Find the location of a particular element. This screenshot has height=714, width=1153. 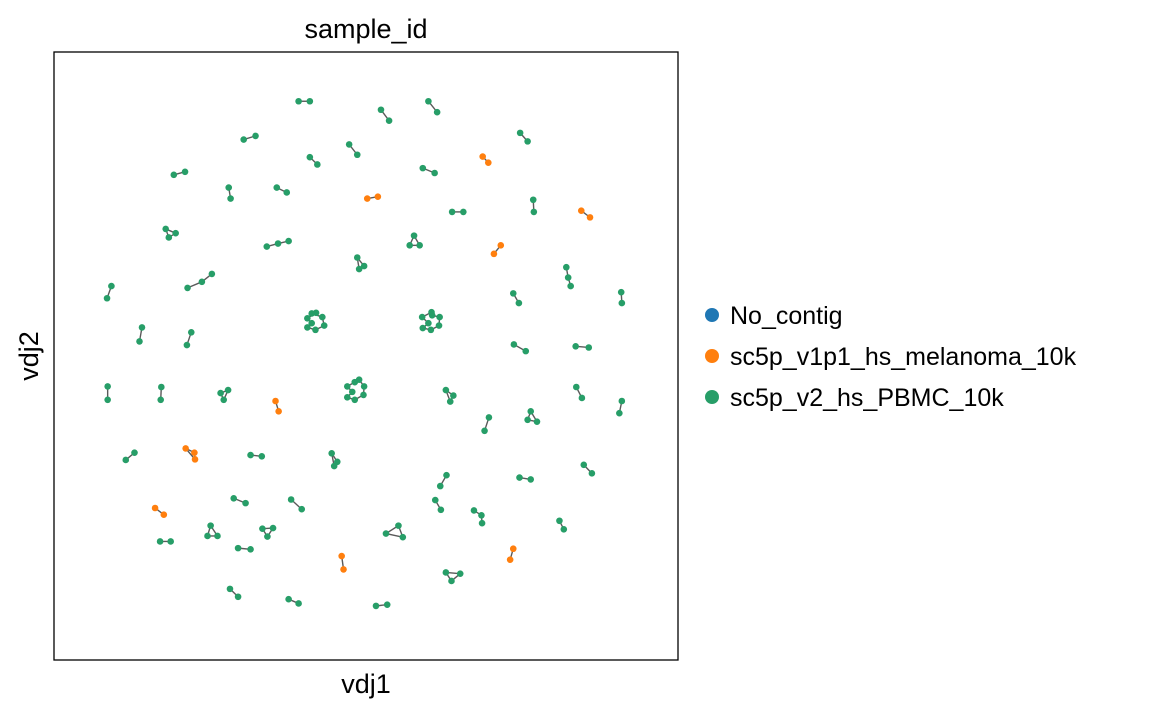

legend-label: sc5p_v1p1_hs_melanoma_10k is located at coordinates (903, 357).